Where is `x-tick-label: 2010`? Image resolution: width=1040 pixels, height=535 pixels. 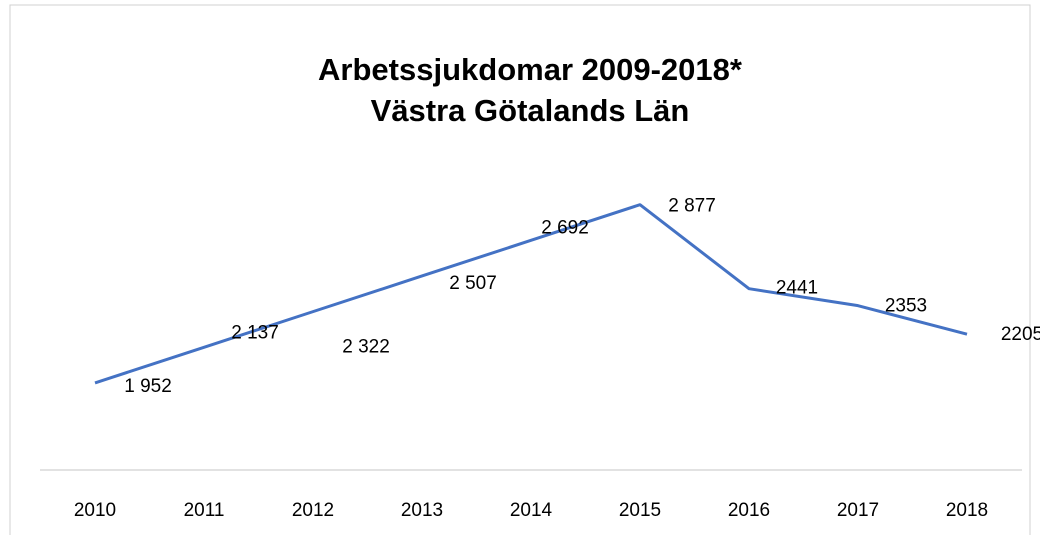
x-tick-label: 2010 is located at coordinates (95, 510).